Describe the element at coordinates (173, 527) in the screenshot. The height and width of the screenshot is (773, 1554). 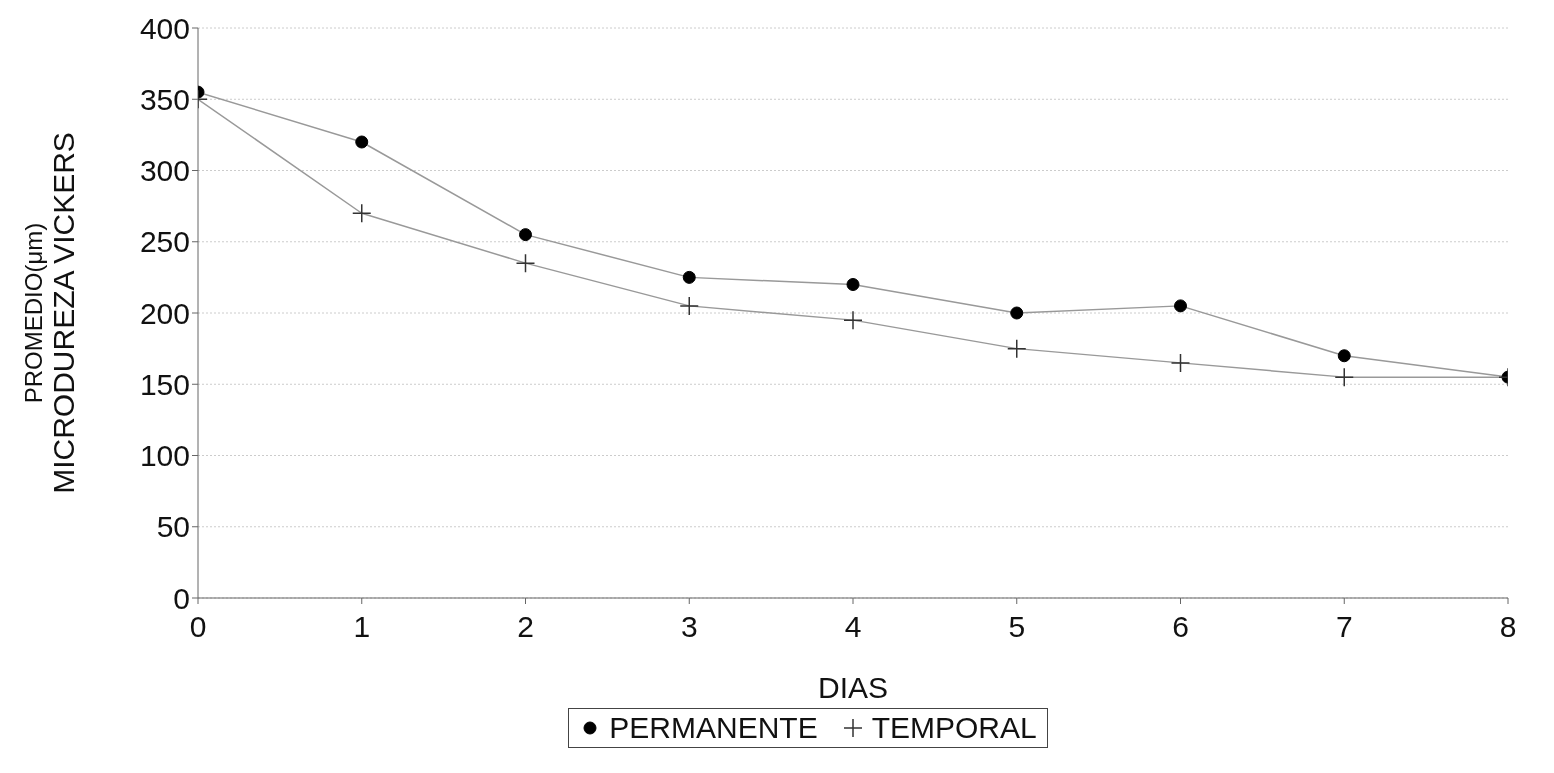
I see `y-tick-label: 50` at that location.